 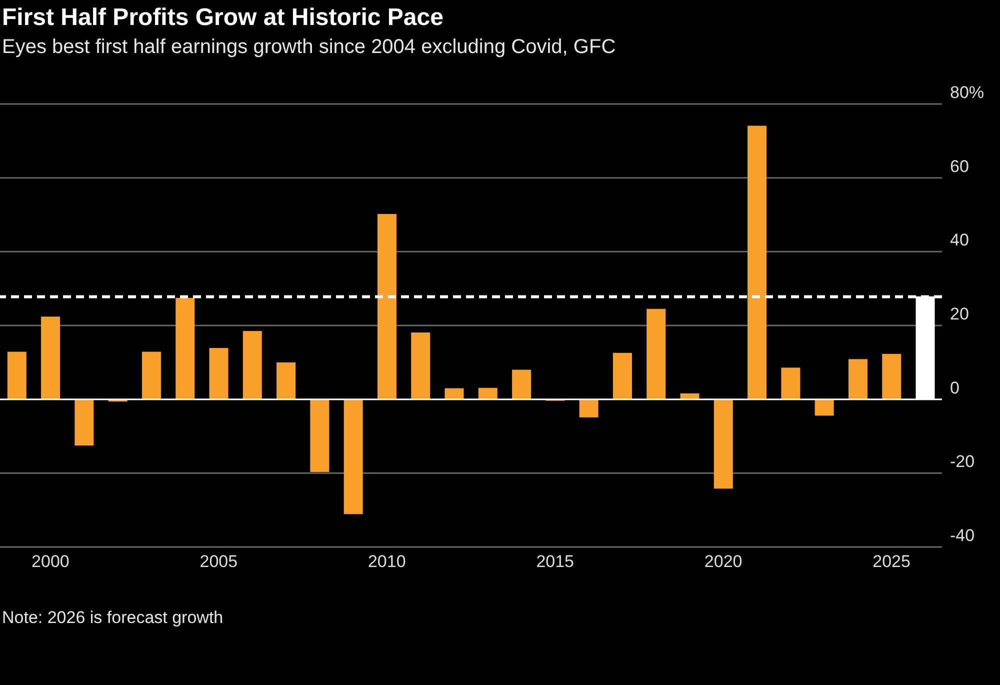 I want to click on text: Note: 2026 is forecast growth, so click(x=113, y=618).